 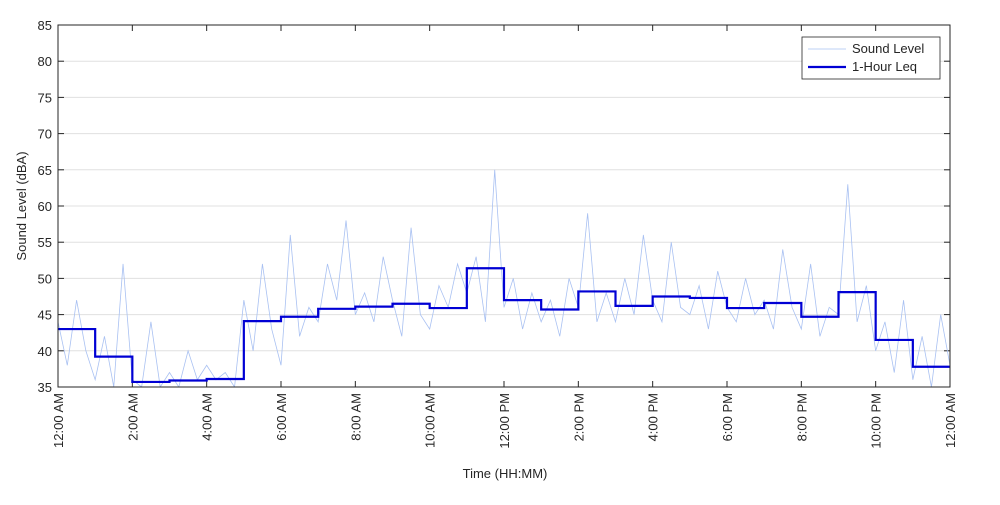 What do you see at coordinates (801, 417) in the screenshot?
I see `x-tick-label: 8:00 PM` at bounding box center [801, 417].